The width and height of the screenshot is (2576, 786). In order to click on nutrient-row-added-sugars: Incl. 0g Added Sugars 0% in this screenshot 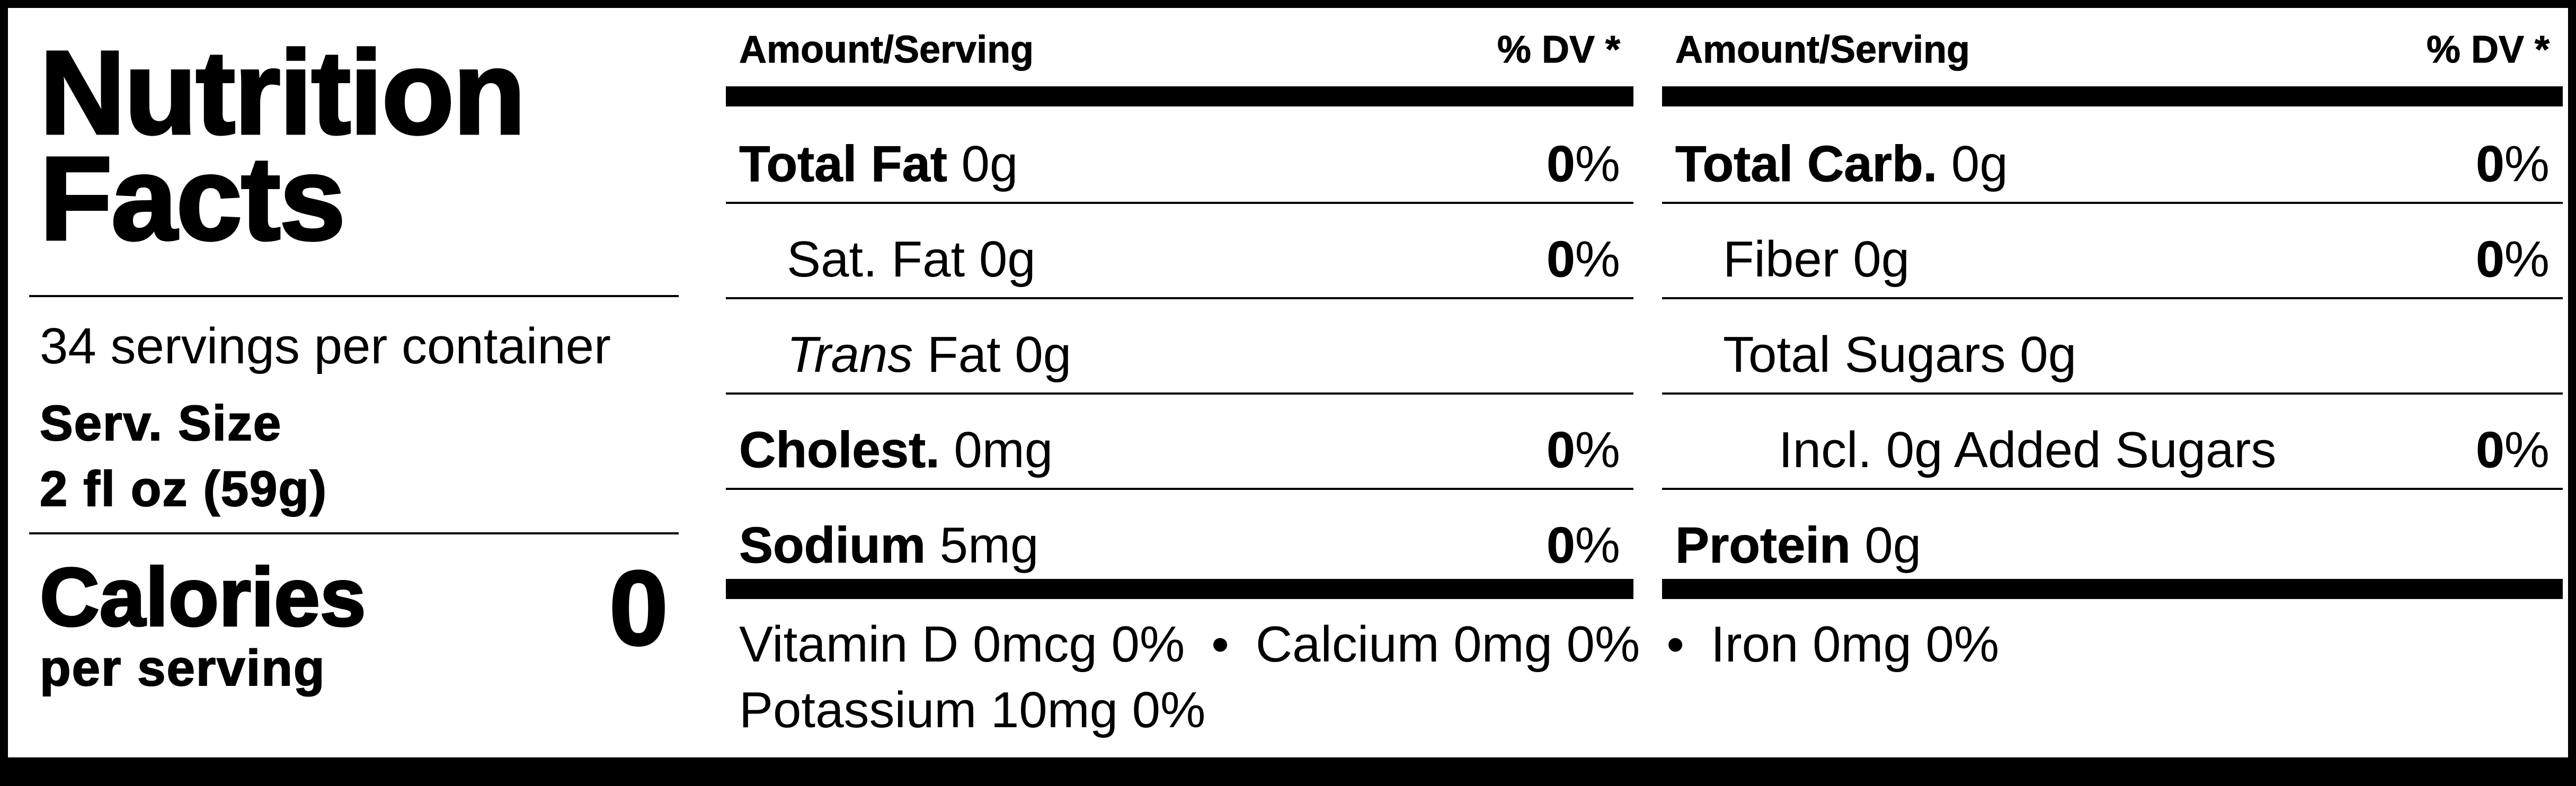, I will do `click(2112, 442)`.